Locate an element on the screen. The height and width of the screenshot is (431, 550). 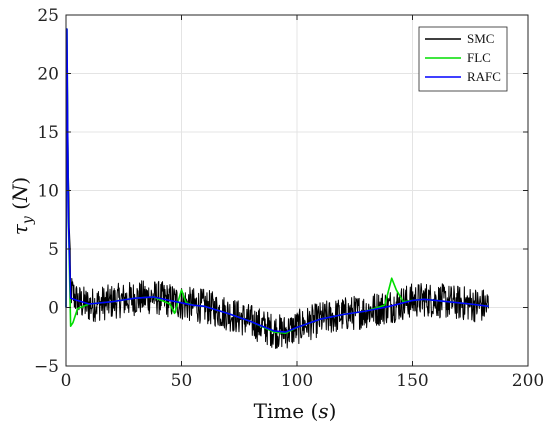
legend: SMC FLC RAFC is located at coordinates (463, 59).